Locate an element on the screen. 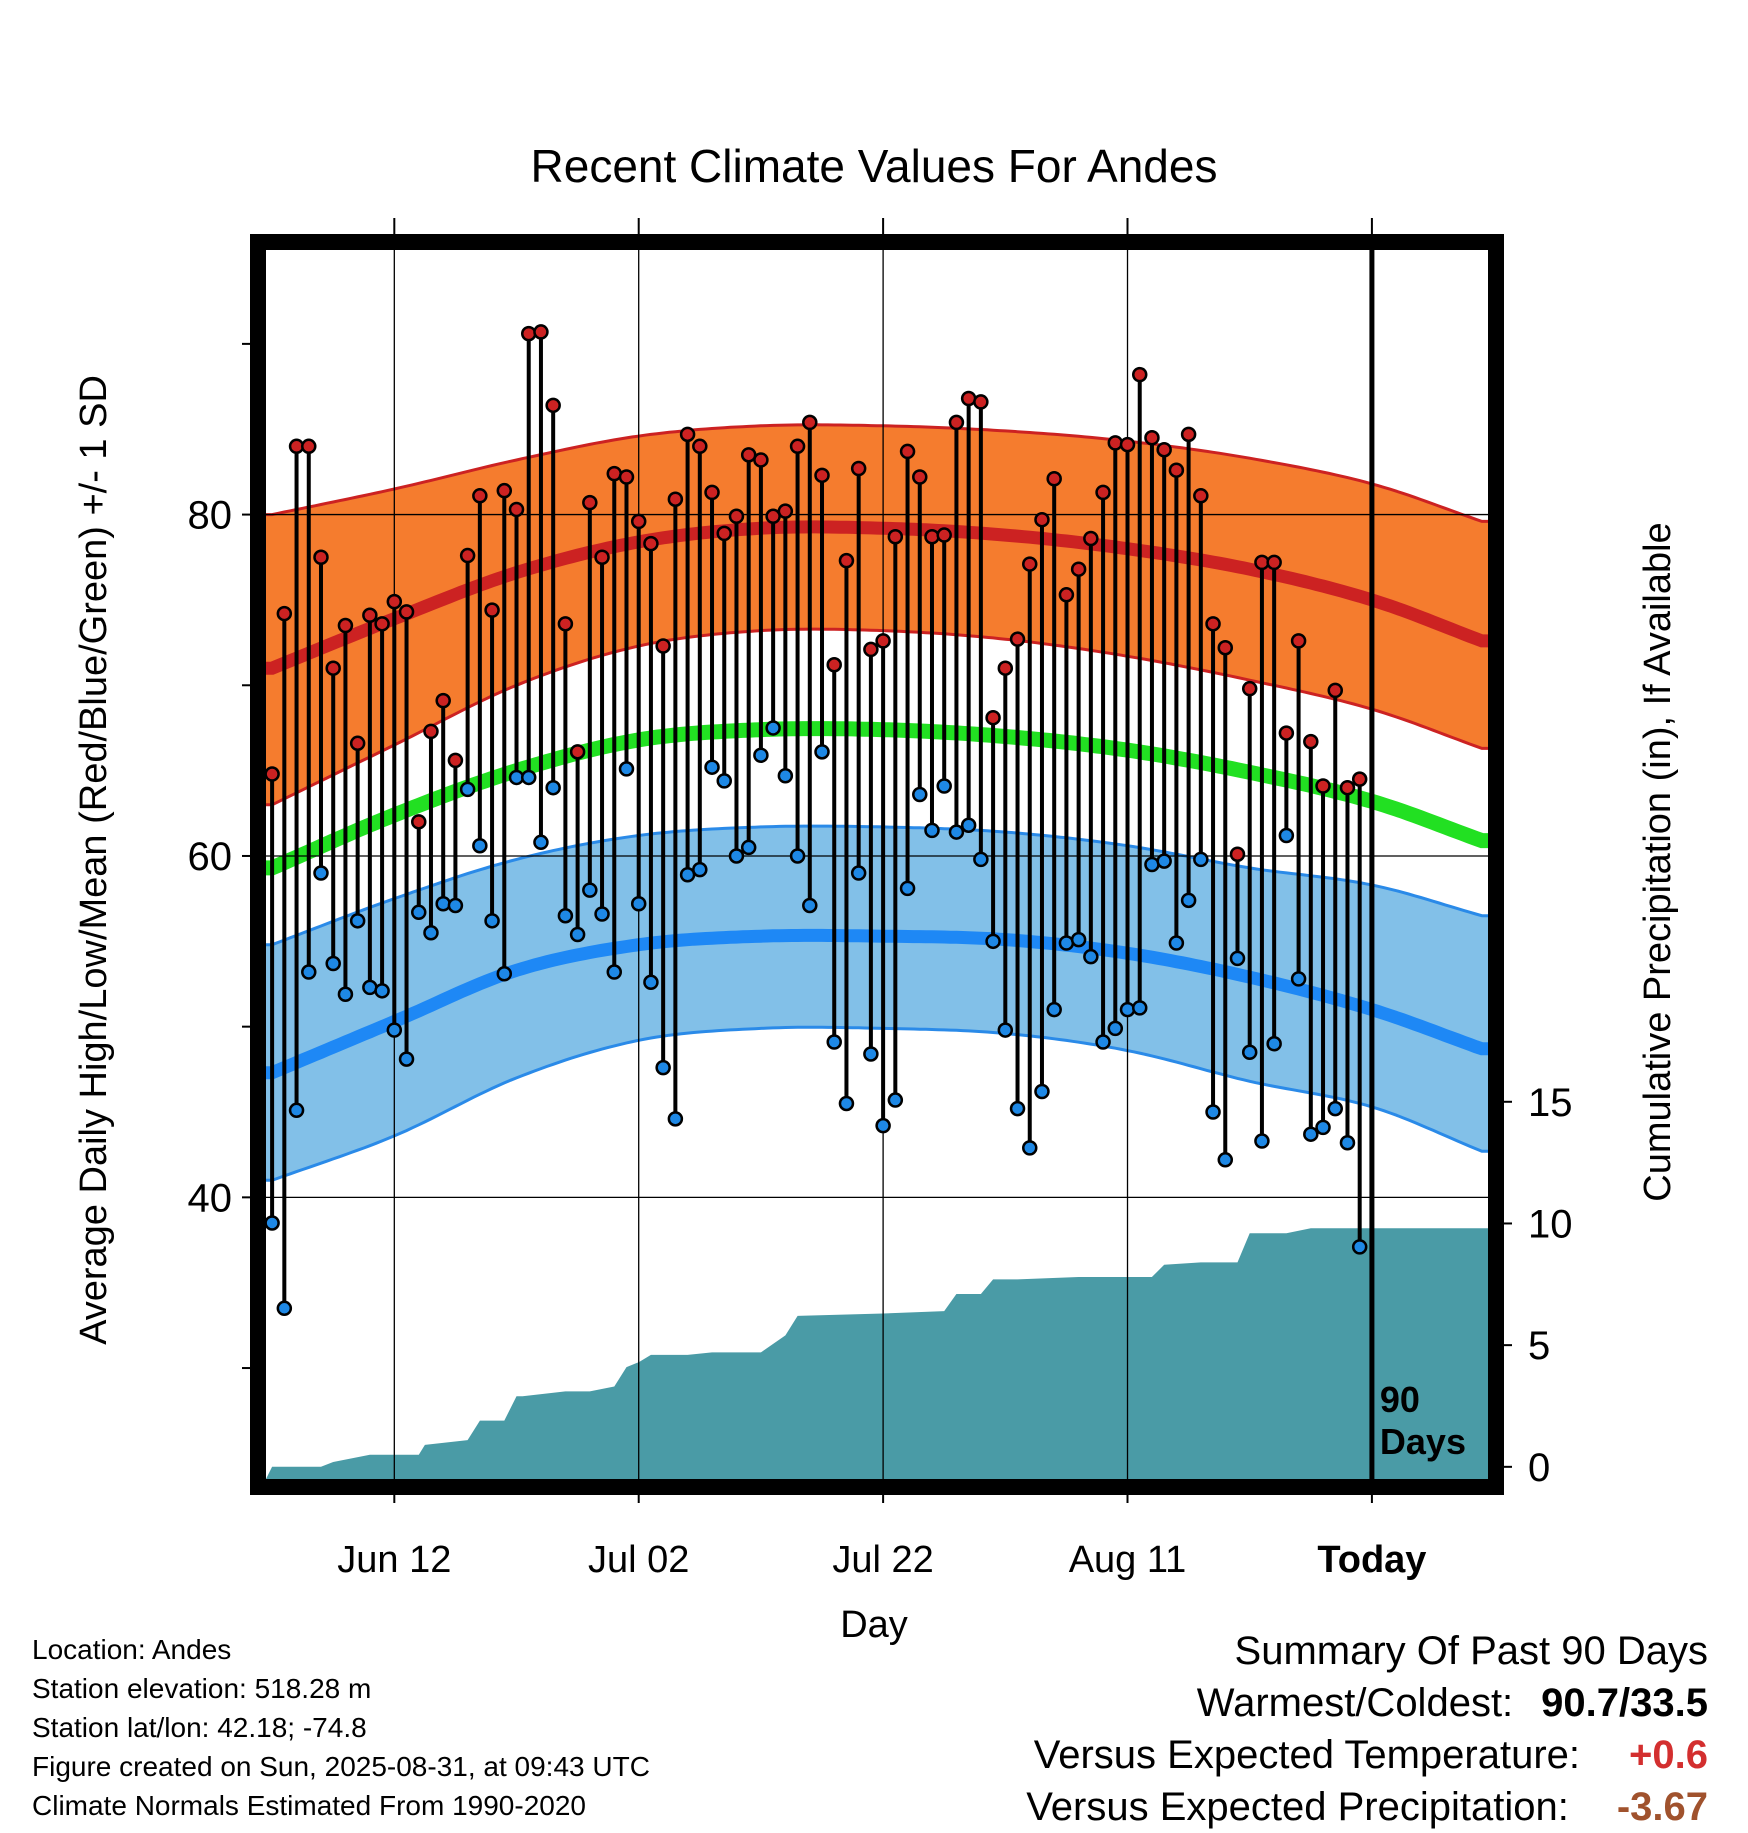  precip-row: Versus Expected Precipitation: -3.67 is located at coordinates (1367, 1807).